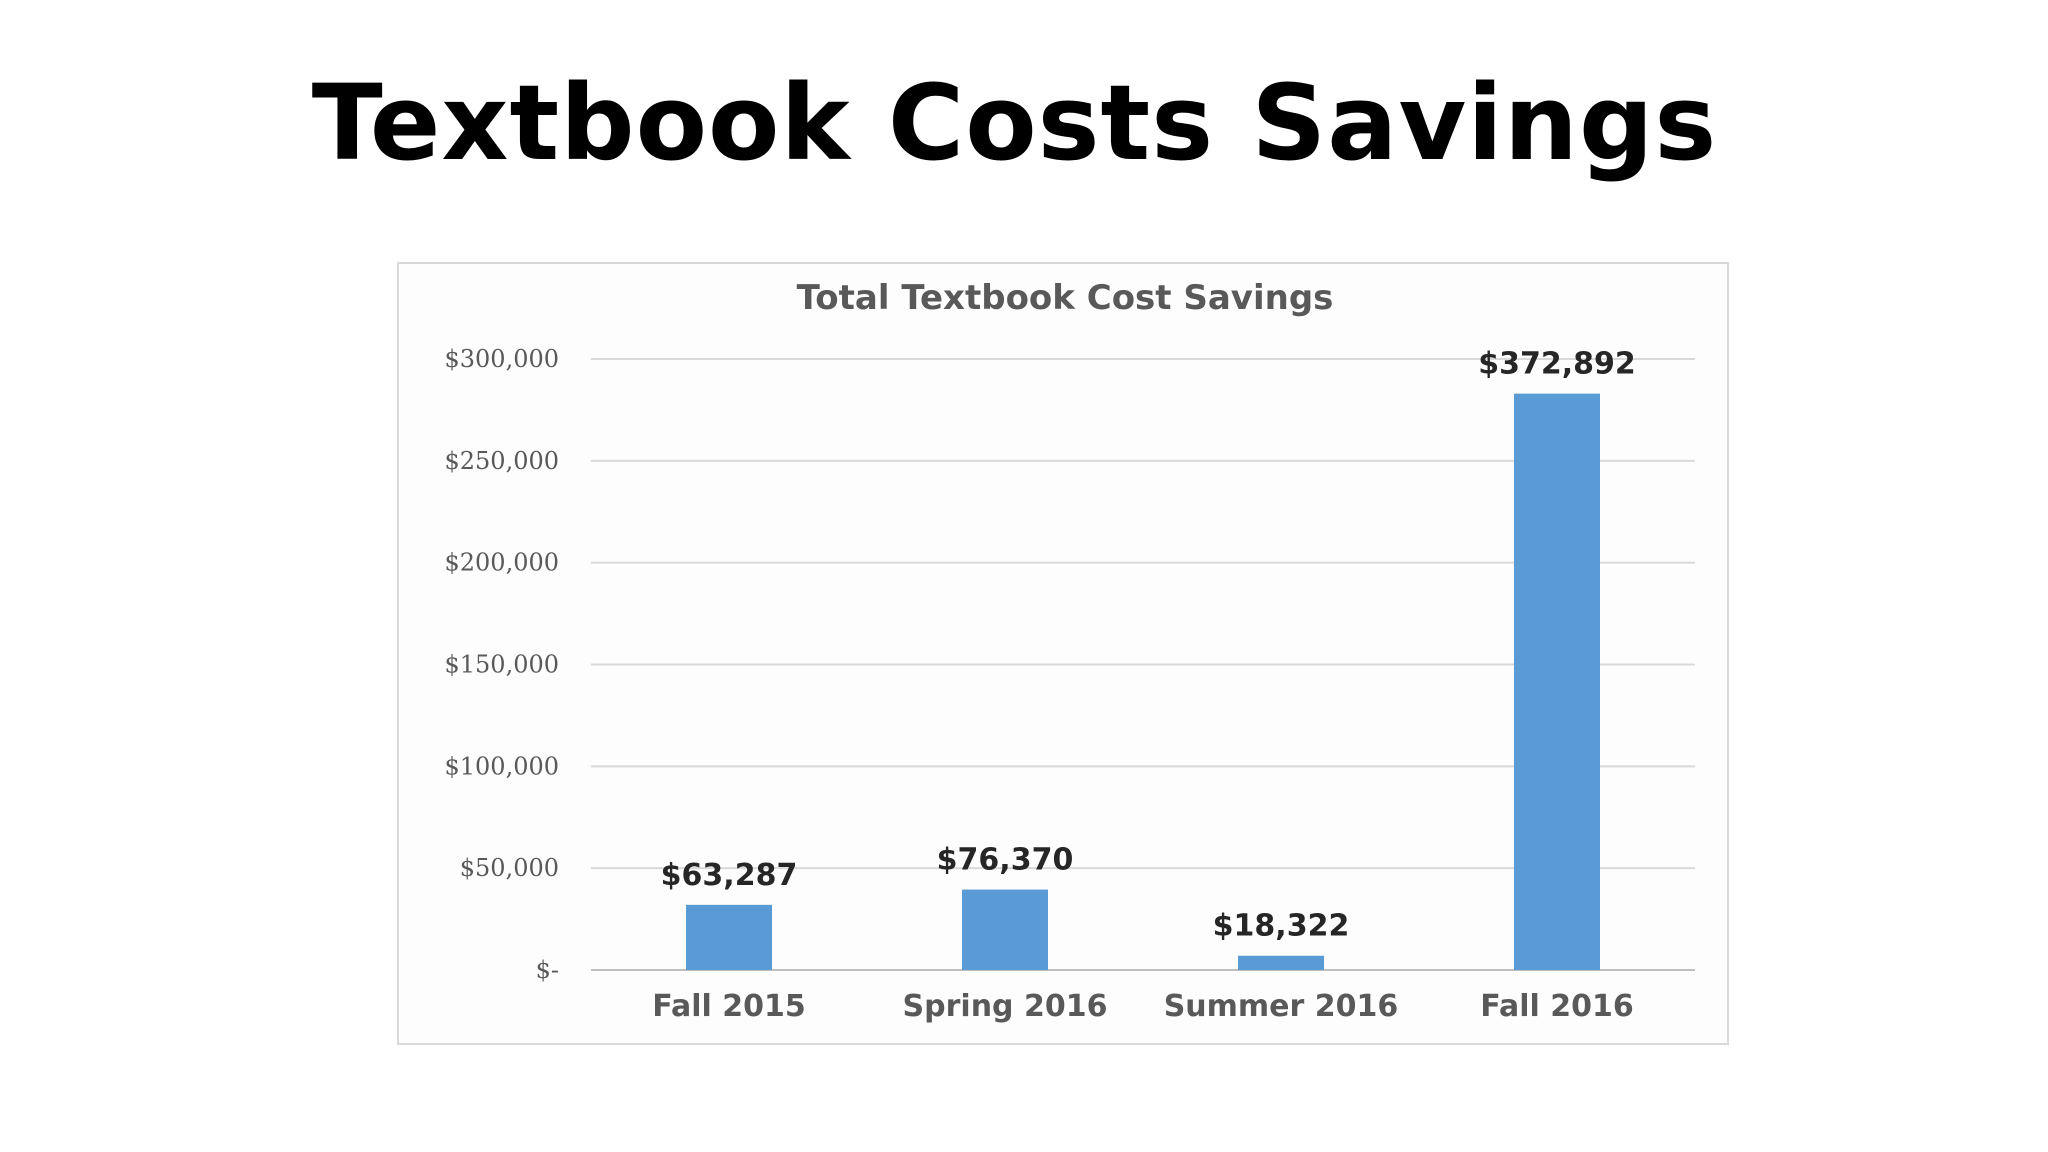  What do you see at coordinates (1014, 123) in the screenshot?
I see `slide-title: Textbook Costs Savings` at bounding box center [1014, 123].